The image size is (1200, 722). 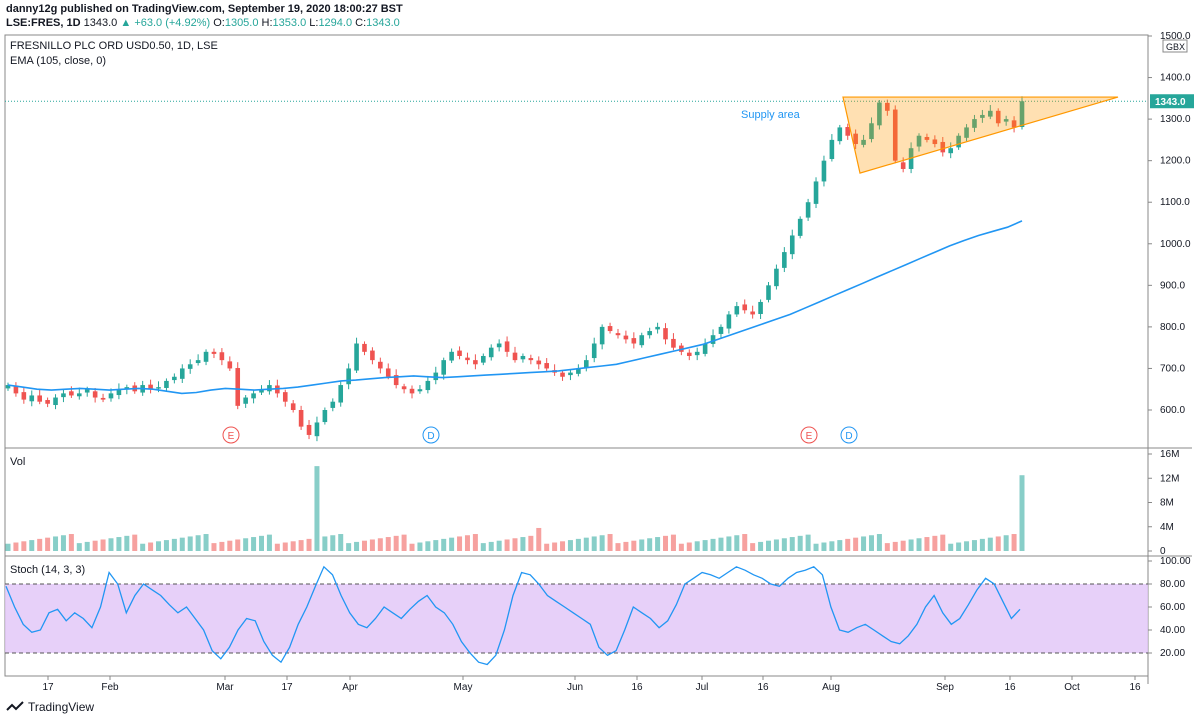 What do you see at coordinates (289, 23) in the screenshot?
I see `high-value: 1353.0` at bounding box center [289, 23].